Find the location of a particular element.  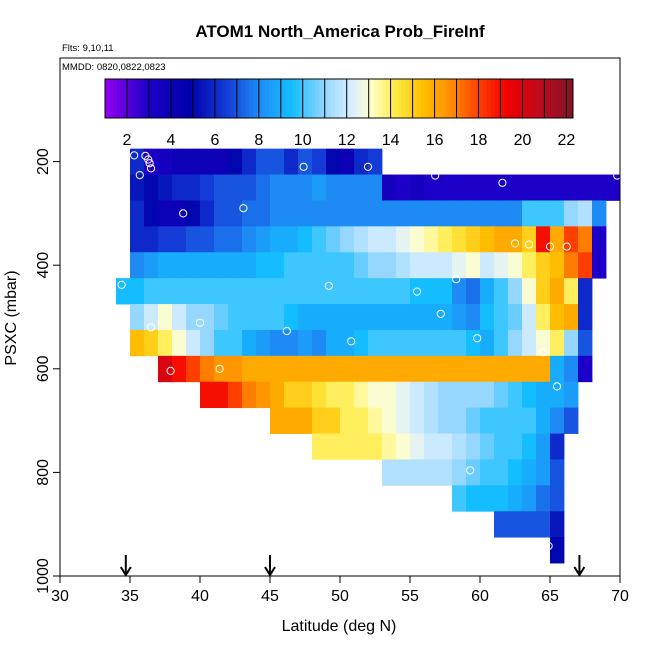

colorbar-tick-label: 4 is located at coordinates (170, 140).